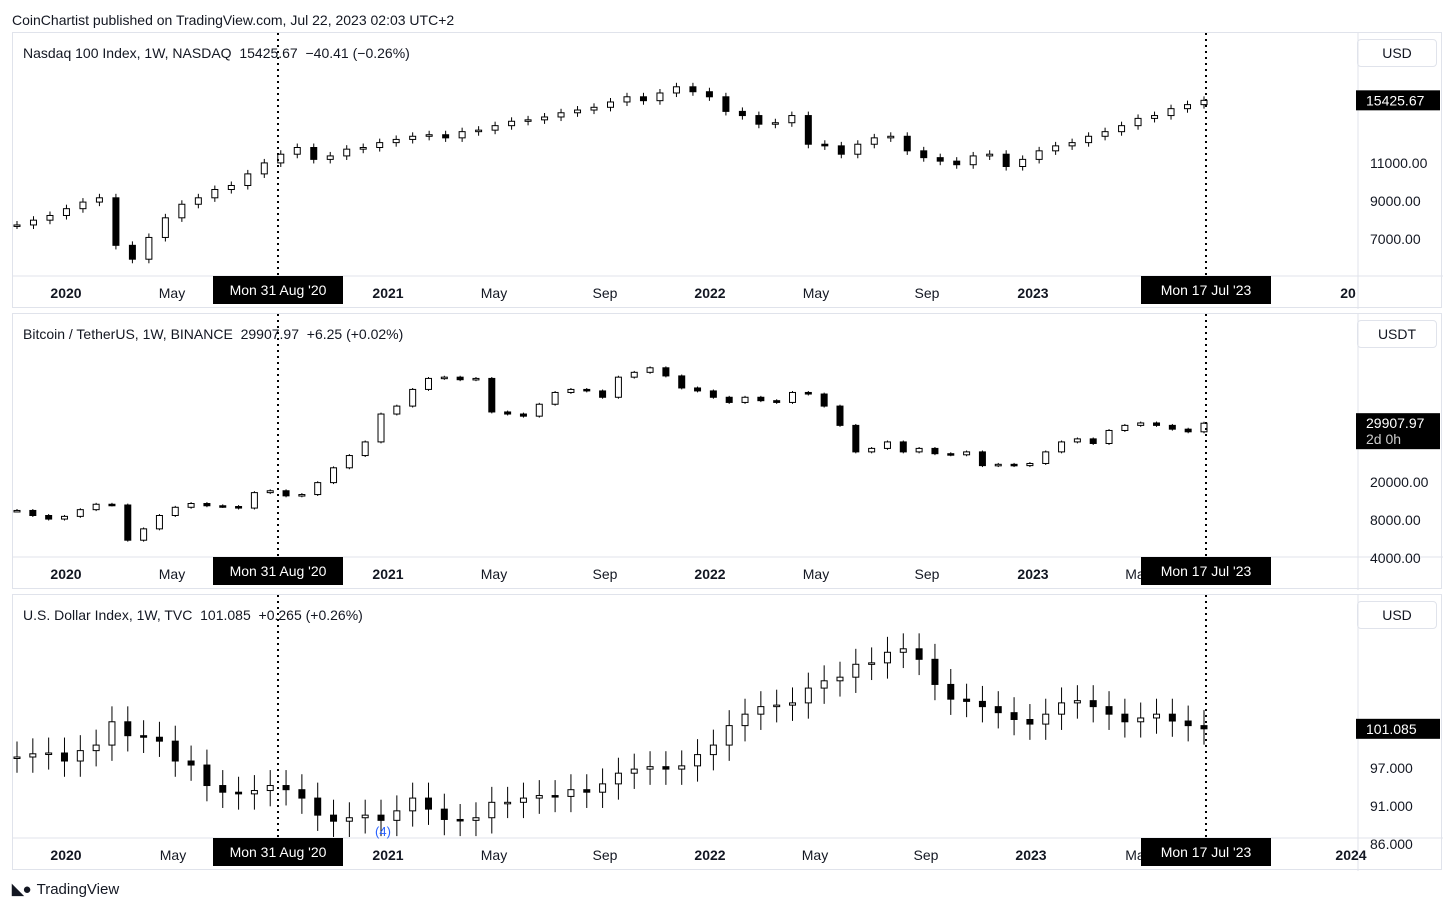 Image resolution: width=1456 pixels, height=913 pixels. Describe the element at coordinates (1206, 571) in the screenshot. I see `crosshair-date-label: Mon 17 Jul '23` at that location.